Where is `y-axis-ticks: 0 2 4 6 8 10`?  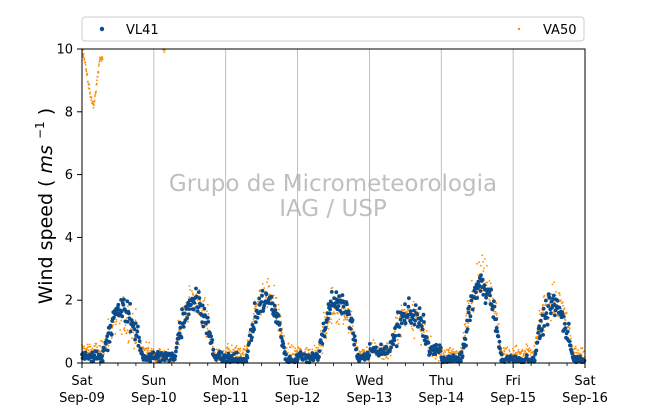
y-axis-ticks: 0 2 4 6 8 10 is located at coordinates (69, 207).